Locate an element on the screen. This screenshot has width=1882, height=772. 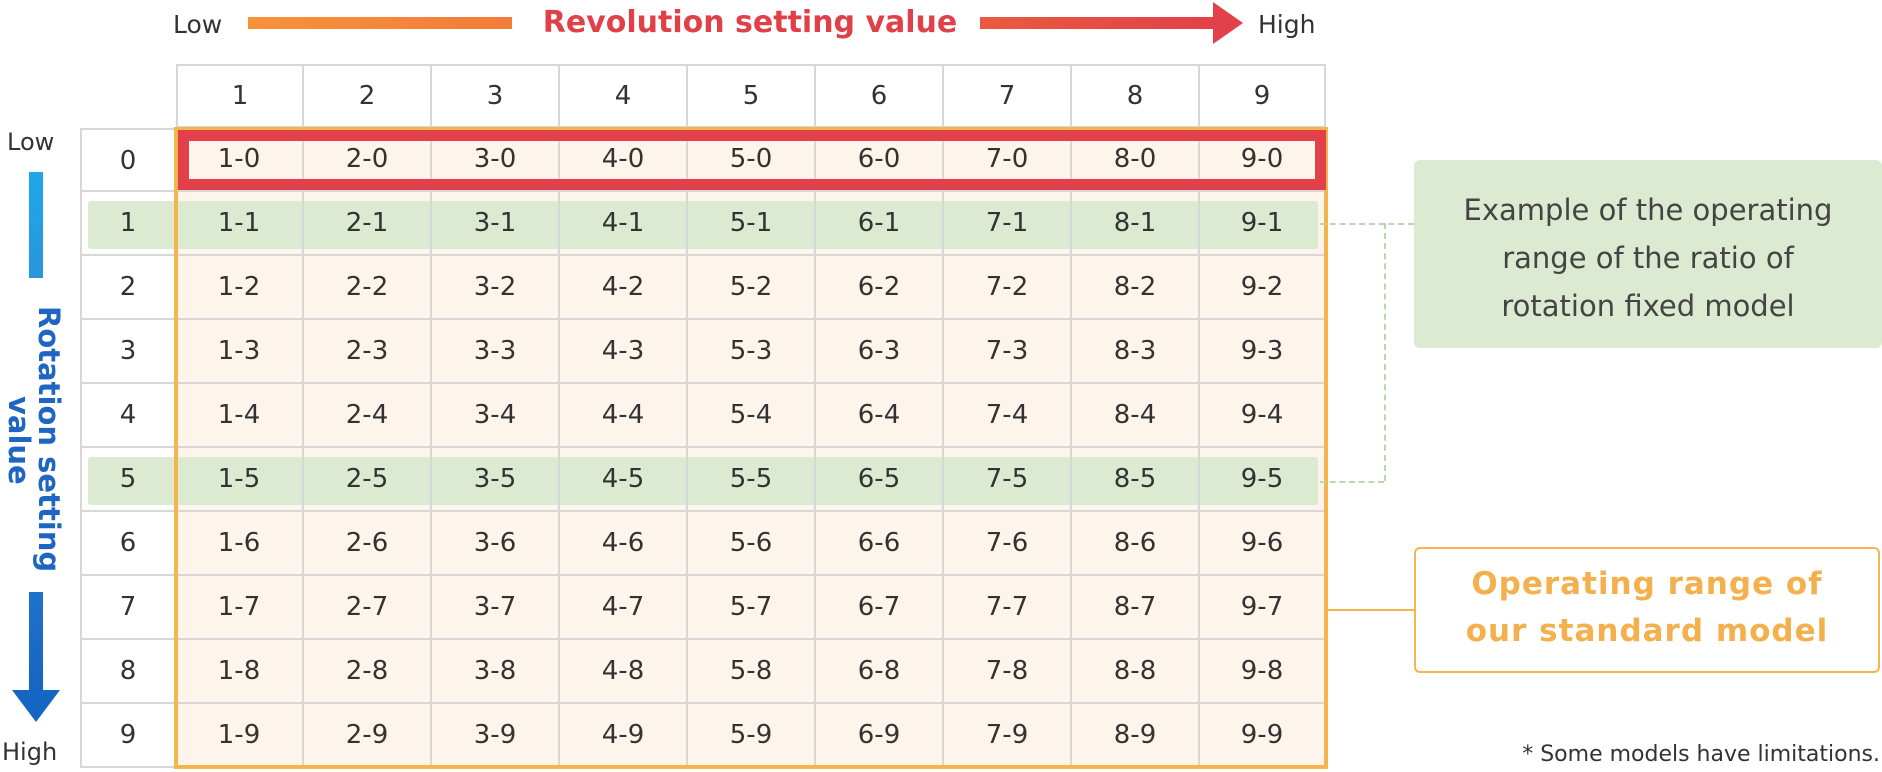
grid-cell: 2-5 is located at coordinates (368, 480).